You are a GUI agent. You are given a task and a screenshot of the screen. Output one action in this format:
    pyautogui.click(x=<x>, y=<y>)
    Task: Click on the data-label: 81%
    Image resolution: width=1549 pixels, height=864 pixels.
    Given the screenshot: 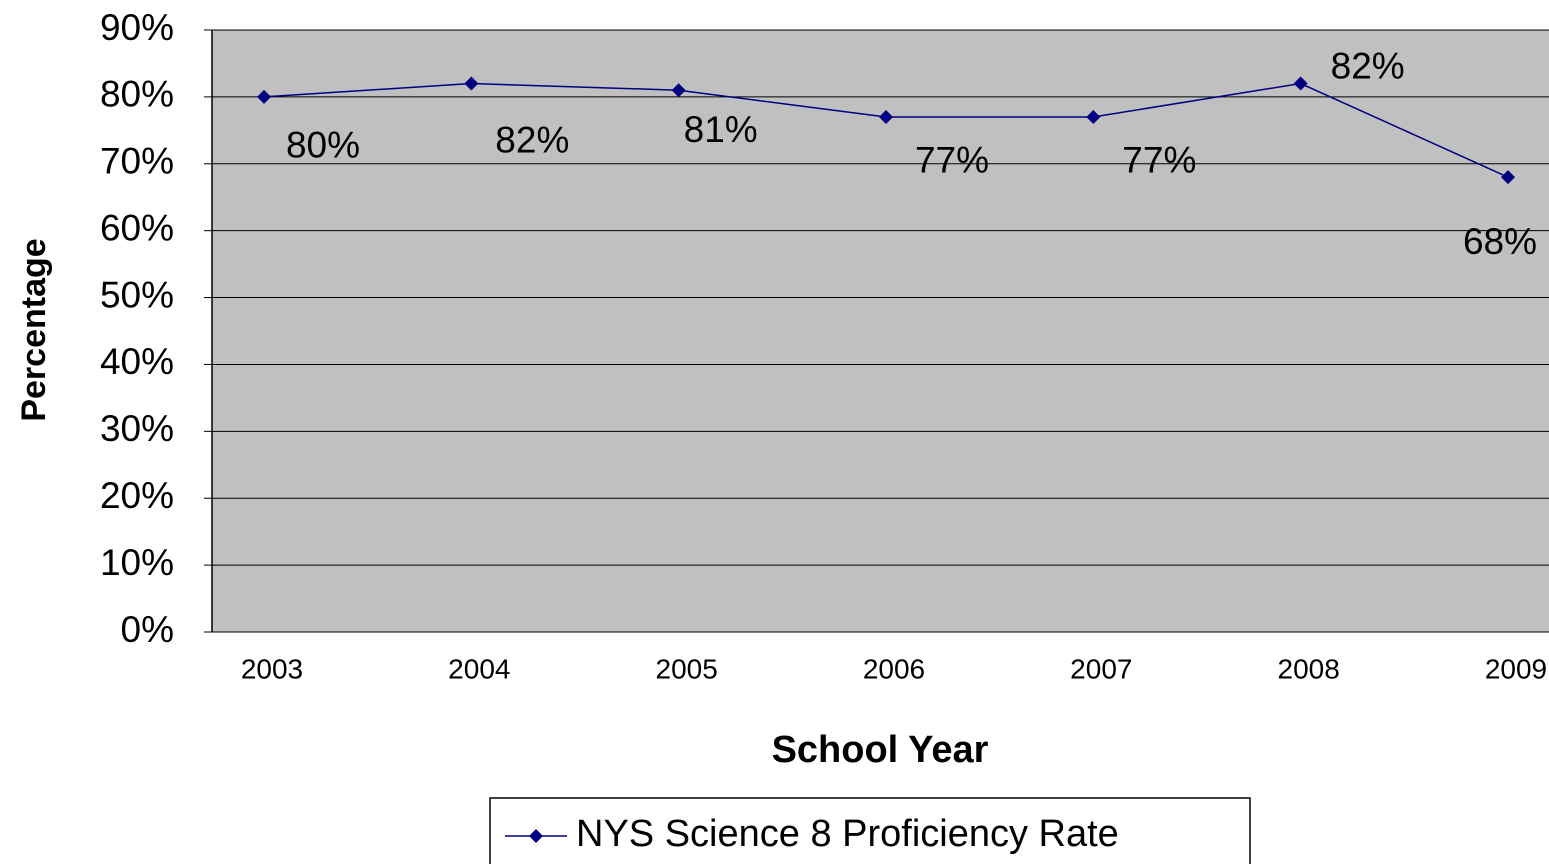 What is the action you would take?
    pyautogui.click(x=721, y=129)
    